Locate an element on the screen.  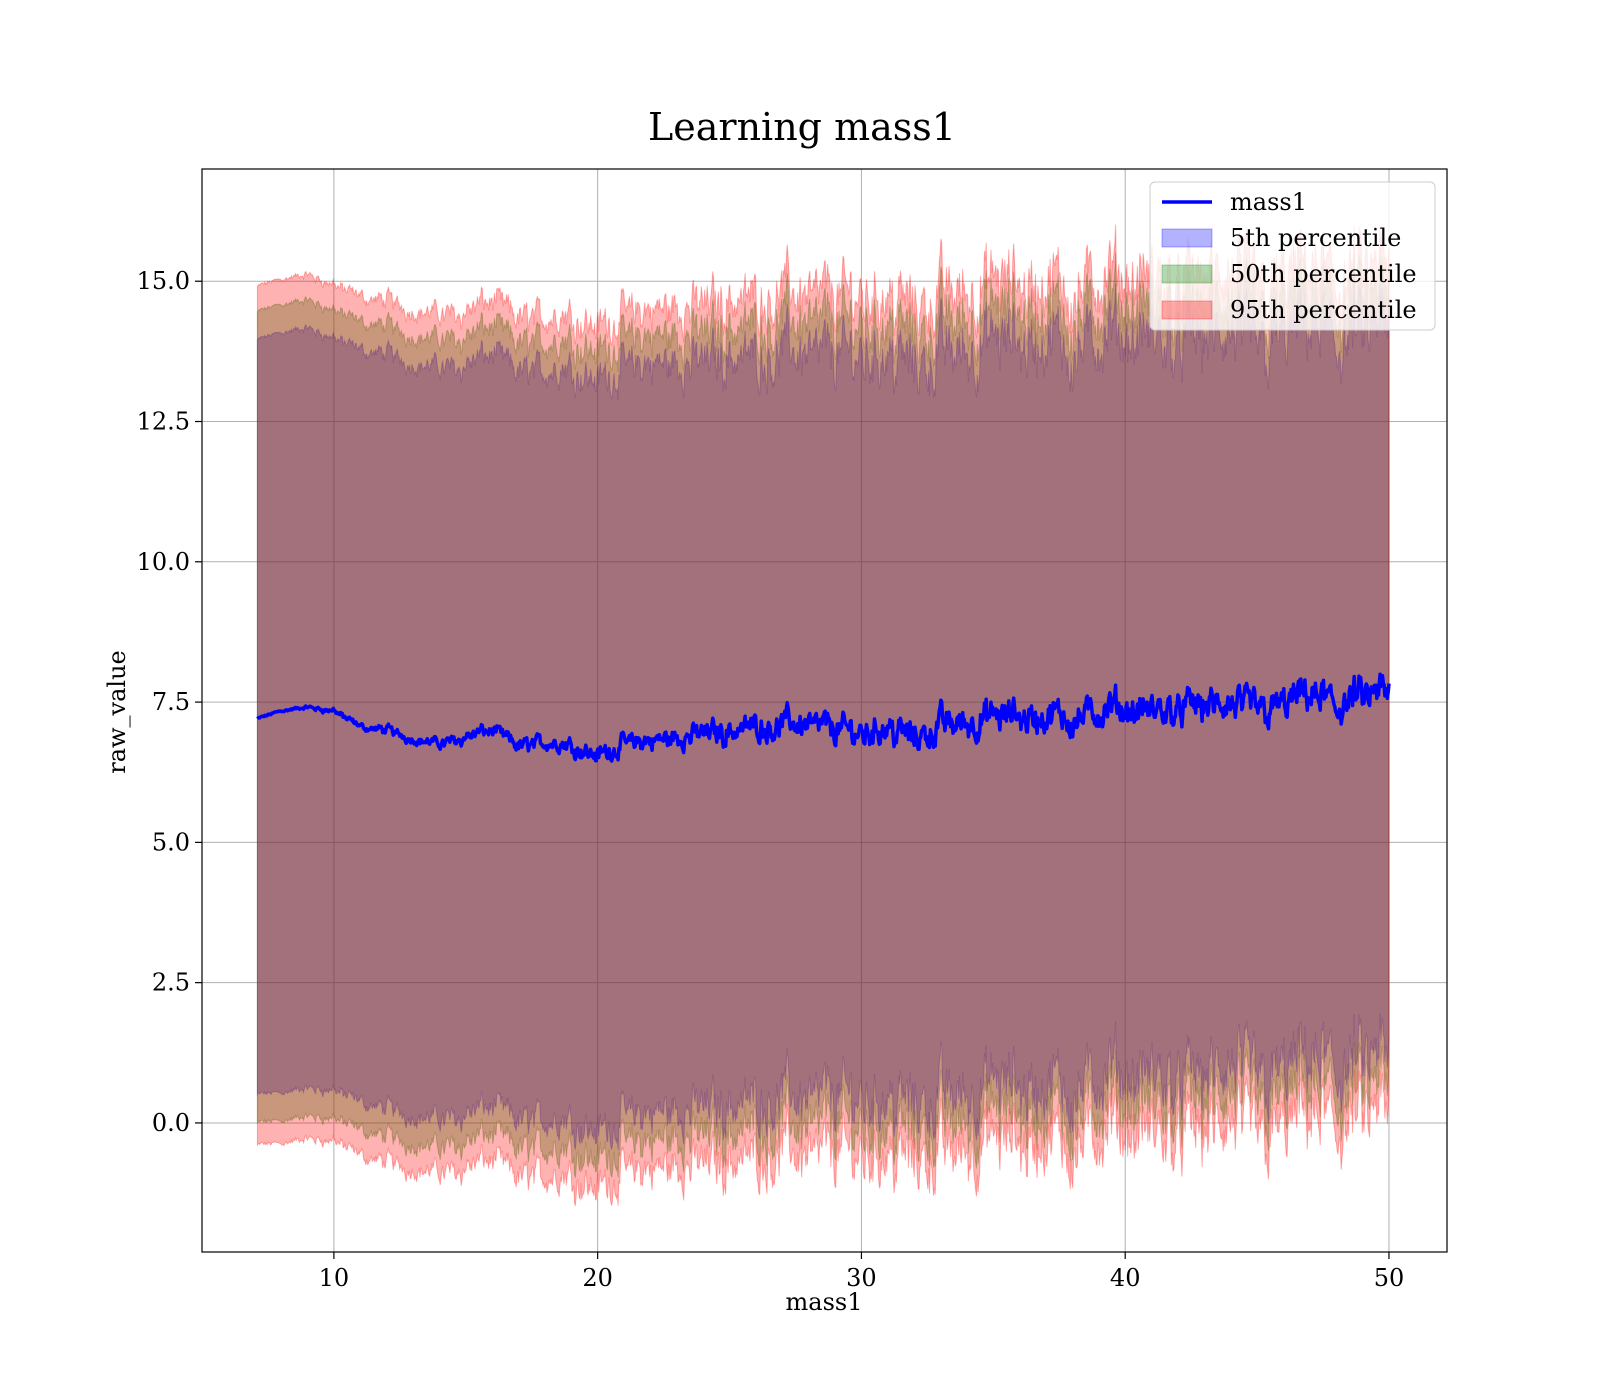
x-tick-label: 50 is located at coordinates (1389, 1278).